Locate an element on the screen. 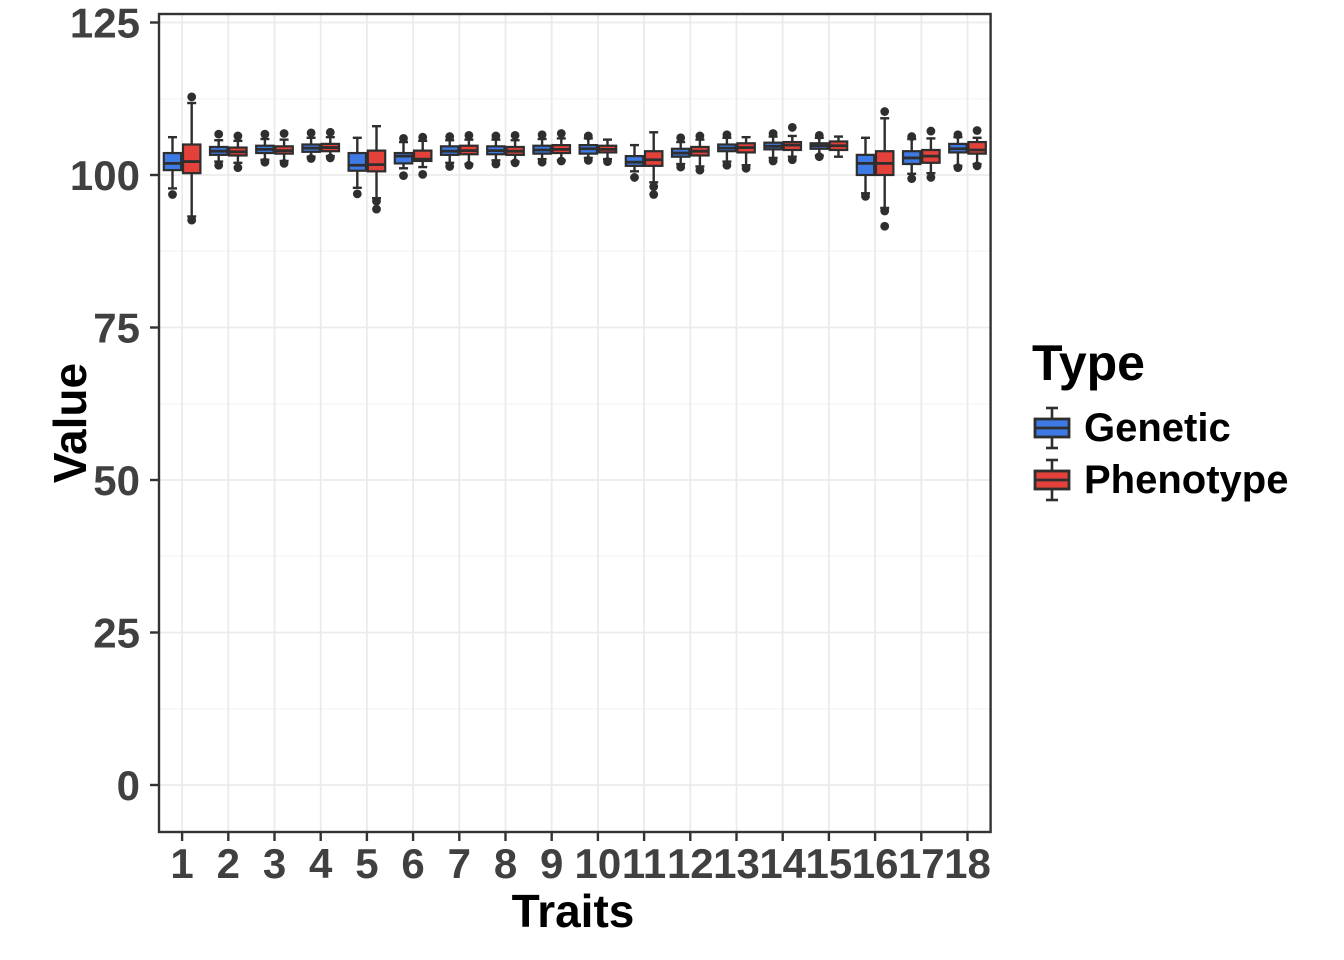 The width and height of the screenshot is (1344, 960). x-tick-label: 7 is located at coordinates (459, 863).